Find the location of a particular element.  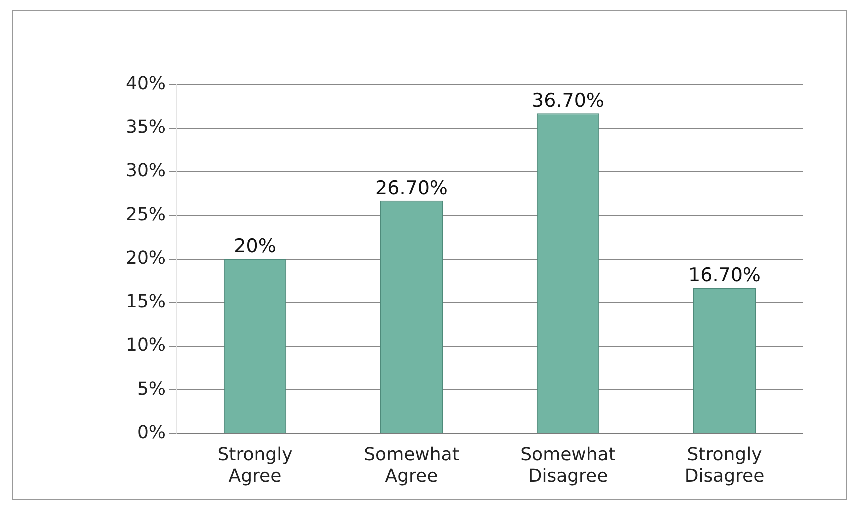

x-tick-label: Somewhat Agree is located at coordinates (412, 465).